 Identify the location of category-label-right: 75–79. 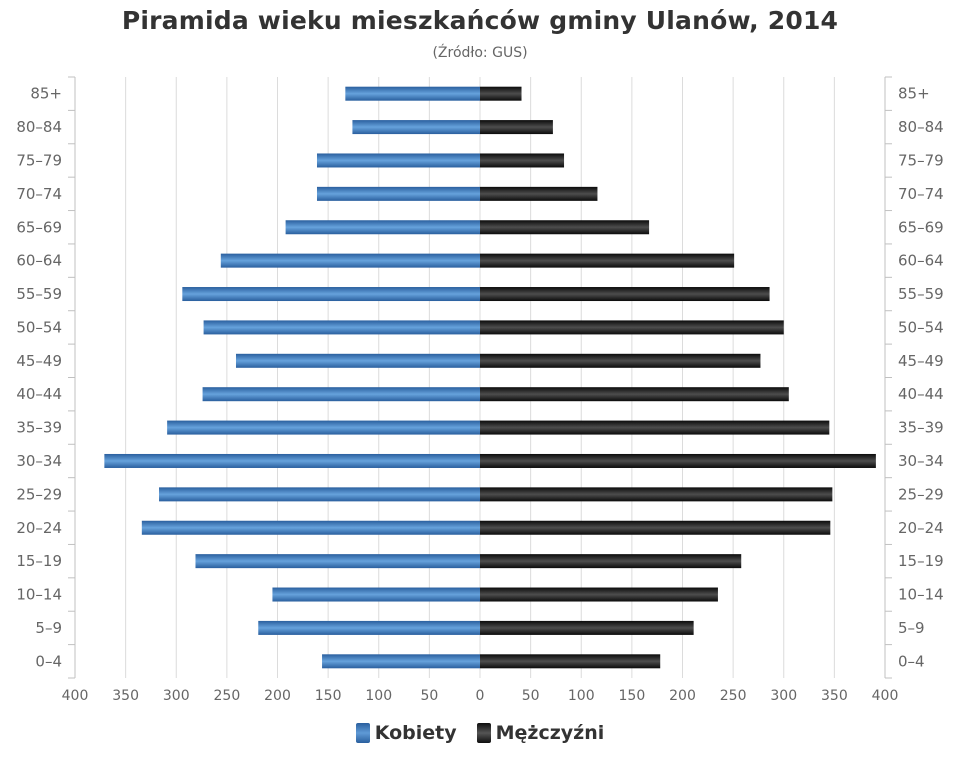
(921, 160).